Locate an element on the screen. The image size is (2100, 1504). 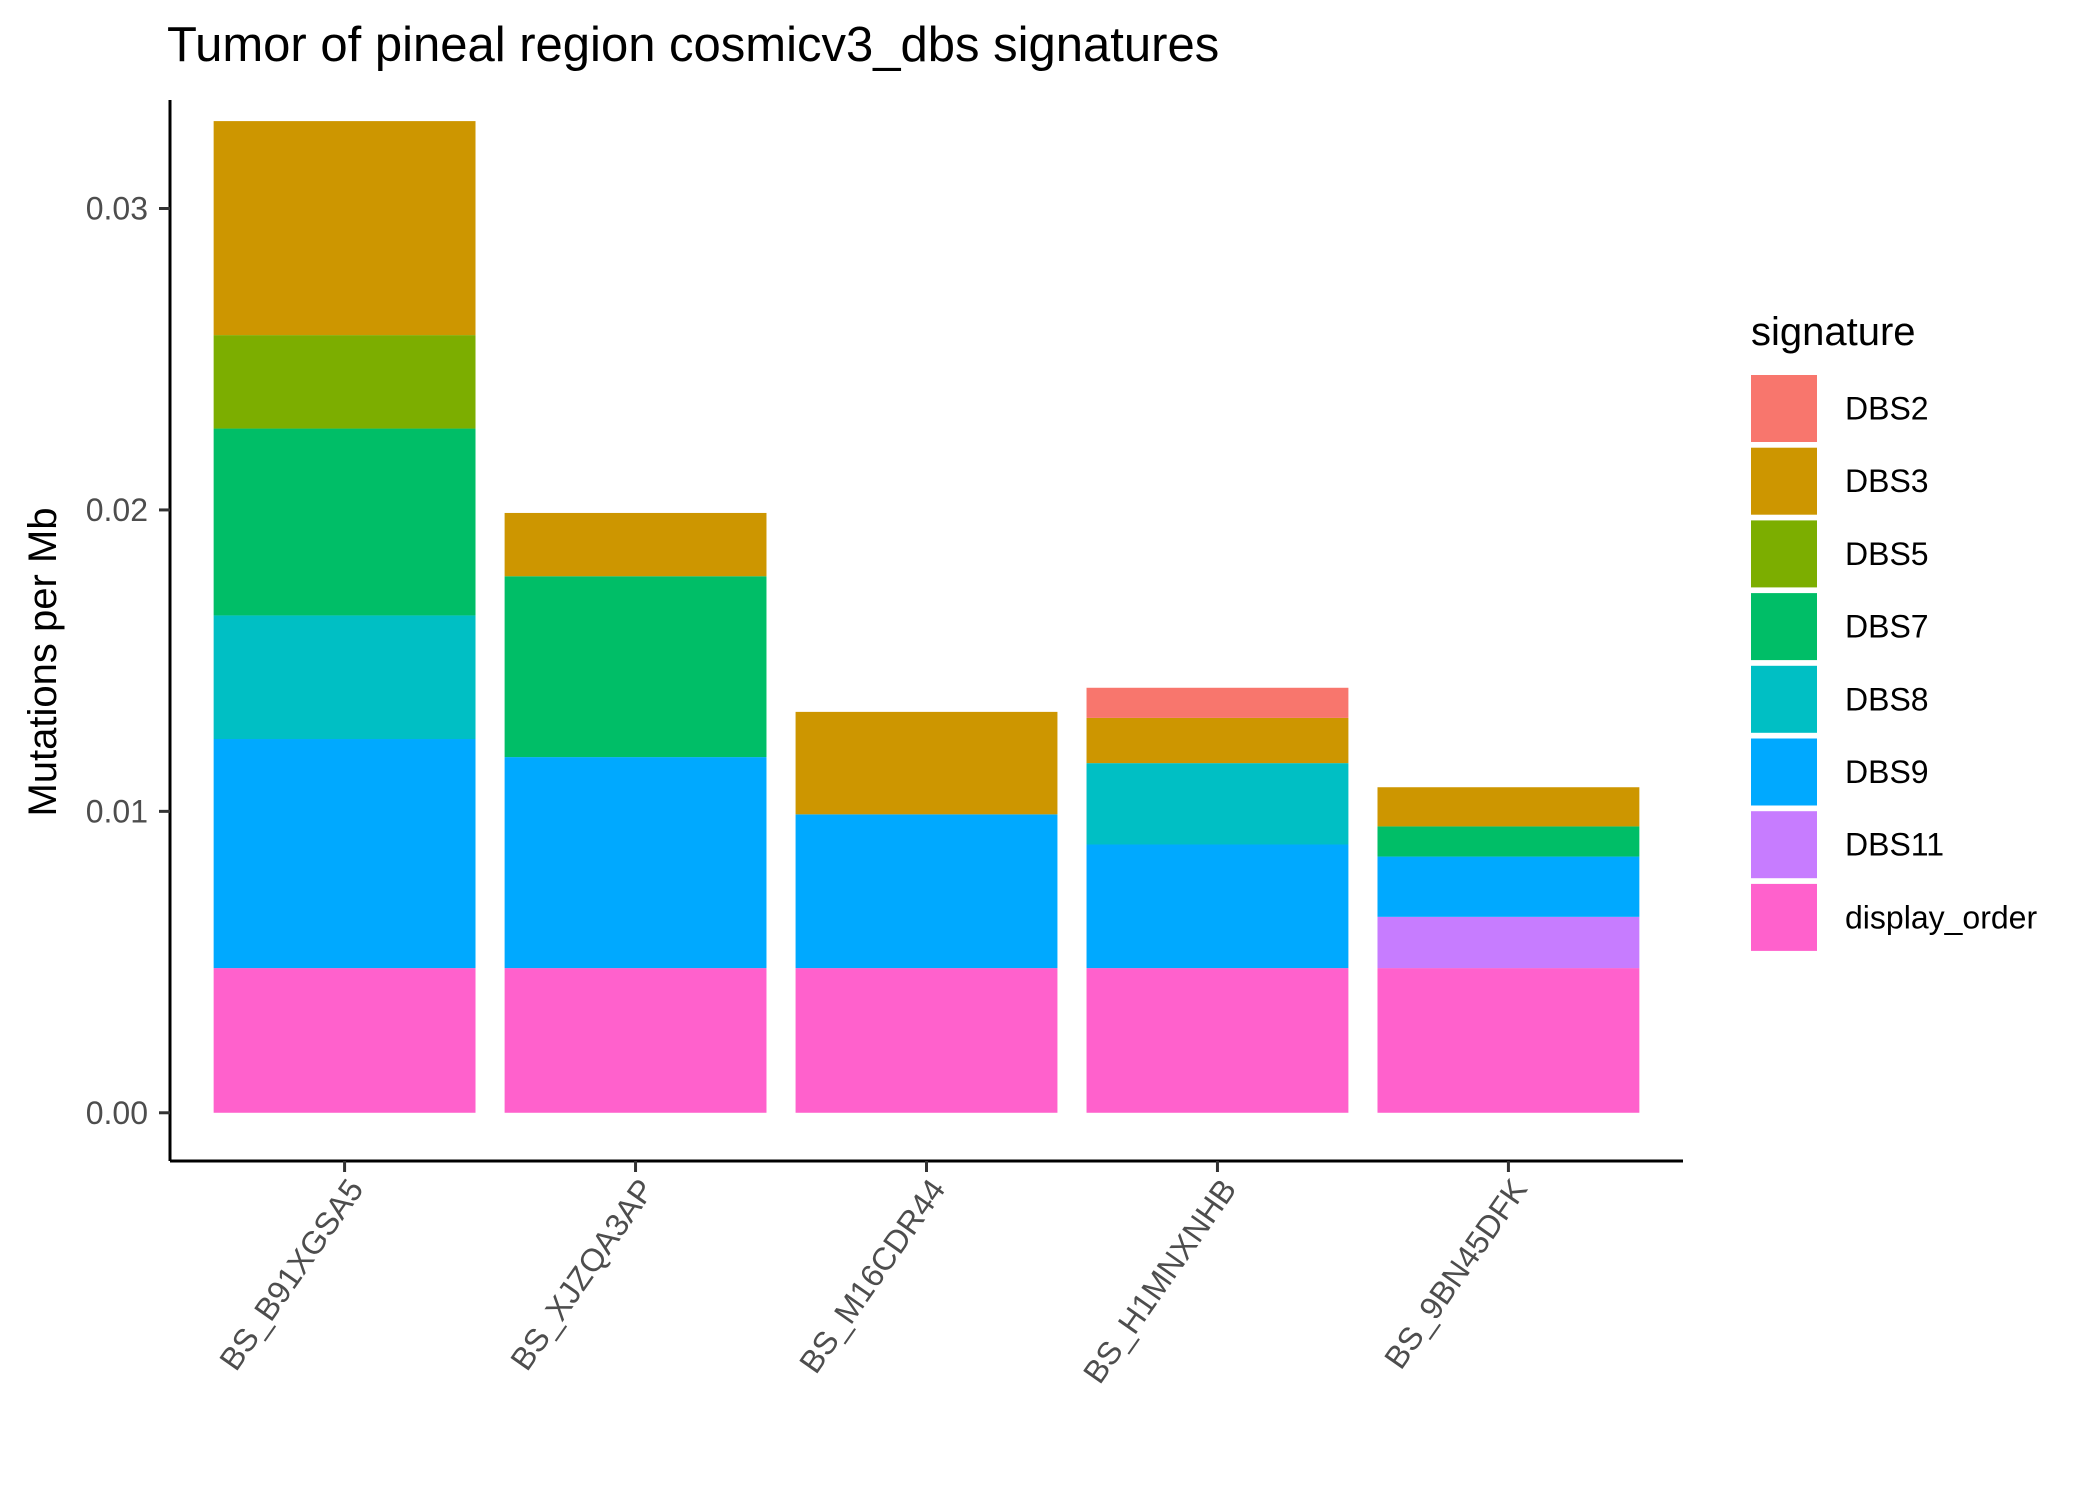
legend-label-dbs3: DBS3 is located at coordinates (1887, 481).